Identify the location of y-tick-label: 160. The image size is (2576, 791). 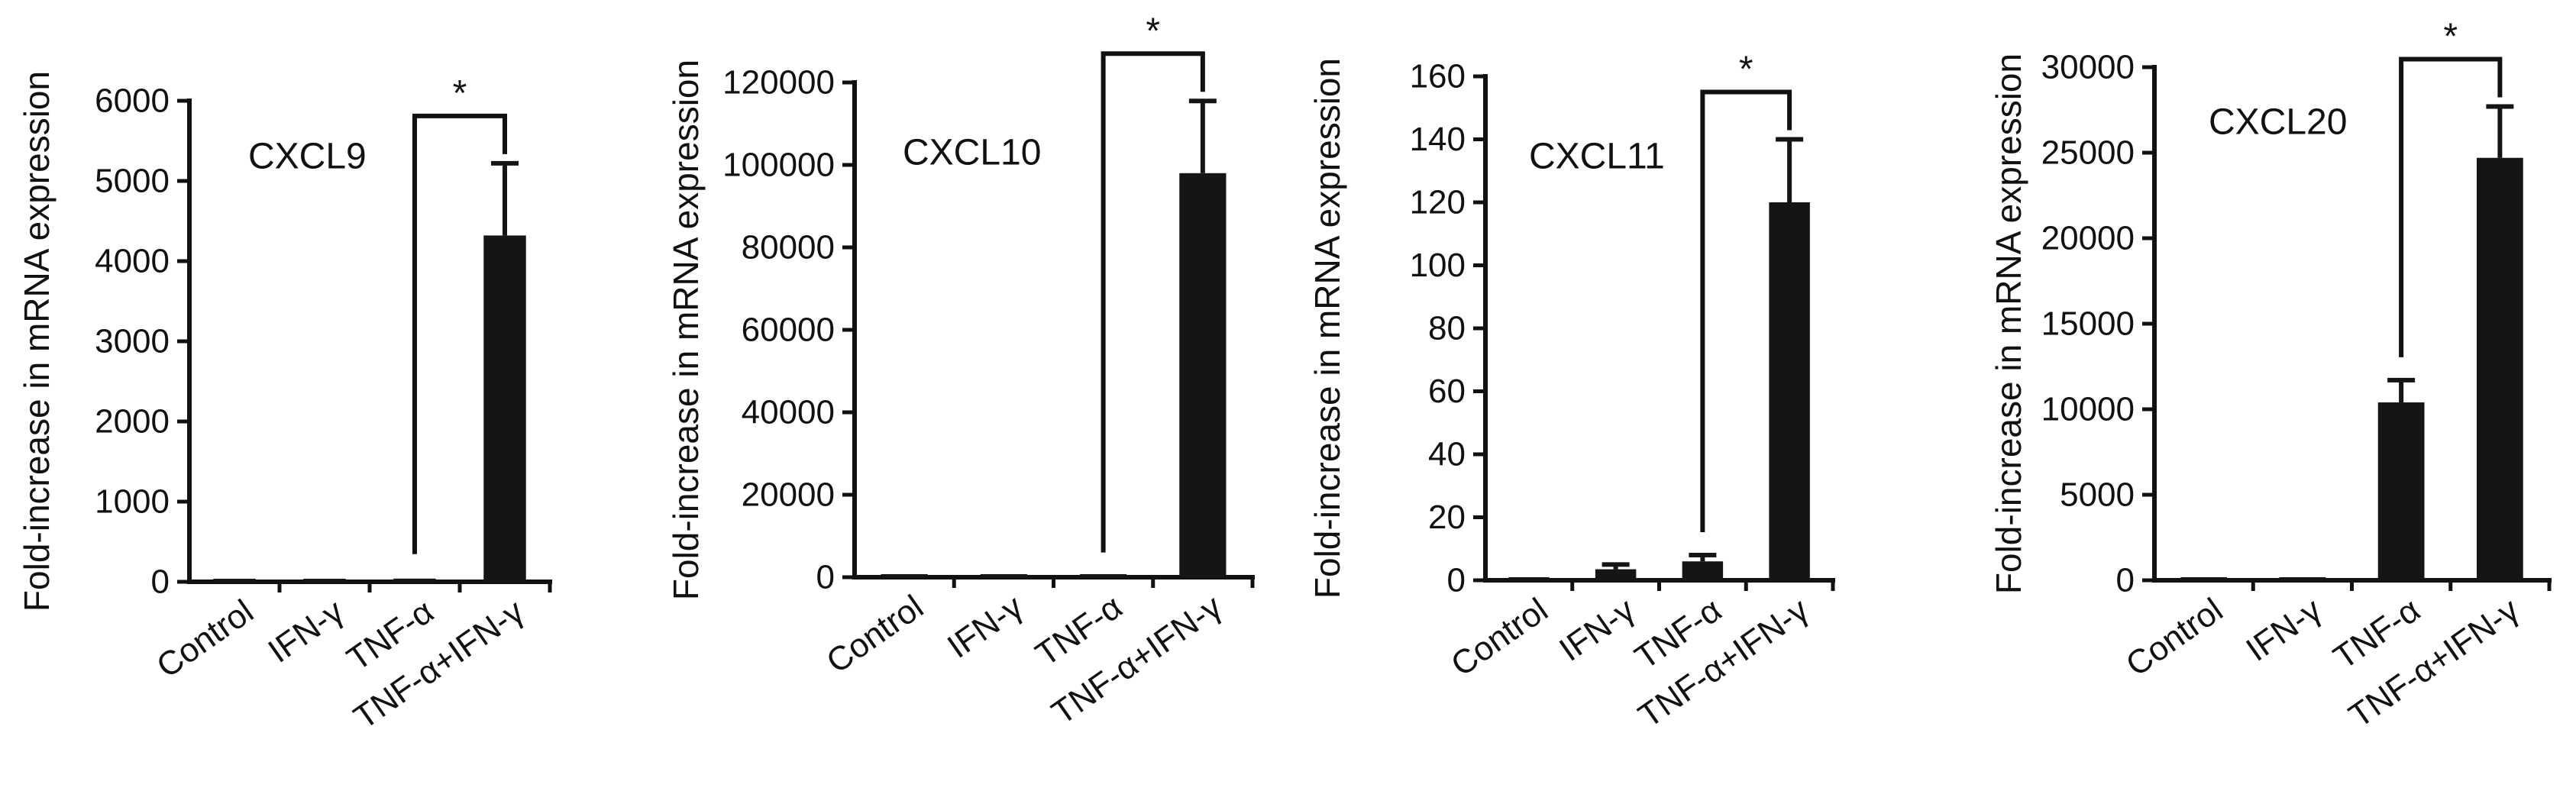
(1438, 76).